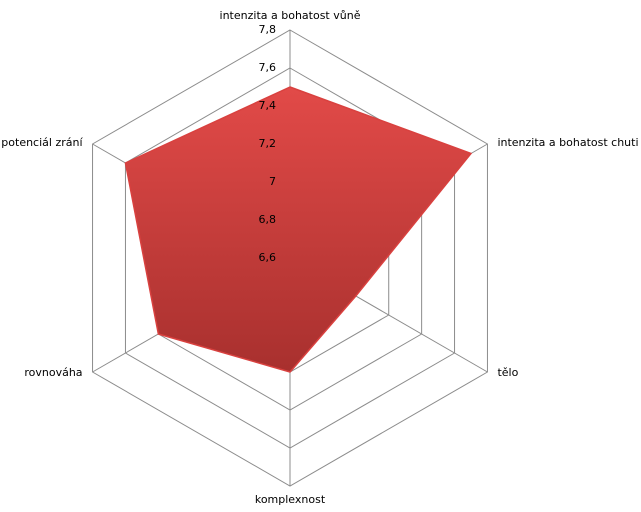  What do you see at coordinates (268, 105) in the screenshot?
I see `r-tick-label: 7,4` at bounding box center [268, 105].